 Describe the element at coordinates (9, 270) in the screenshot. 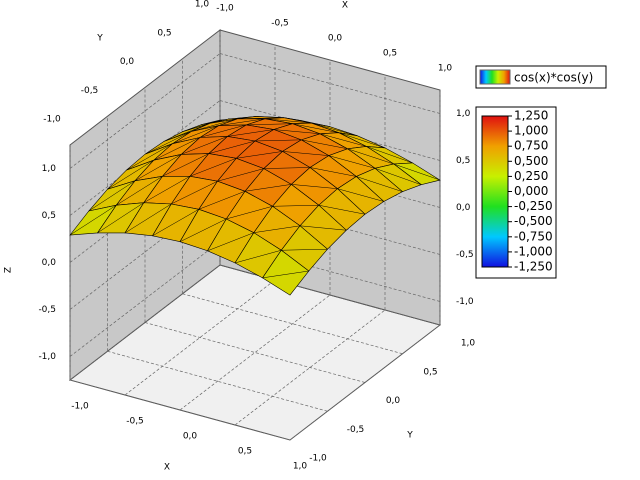

I see `z-axis-title: Z` at that location.